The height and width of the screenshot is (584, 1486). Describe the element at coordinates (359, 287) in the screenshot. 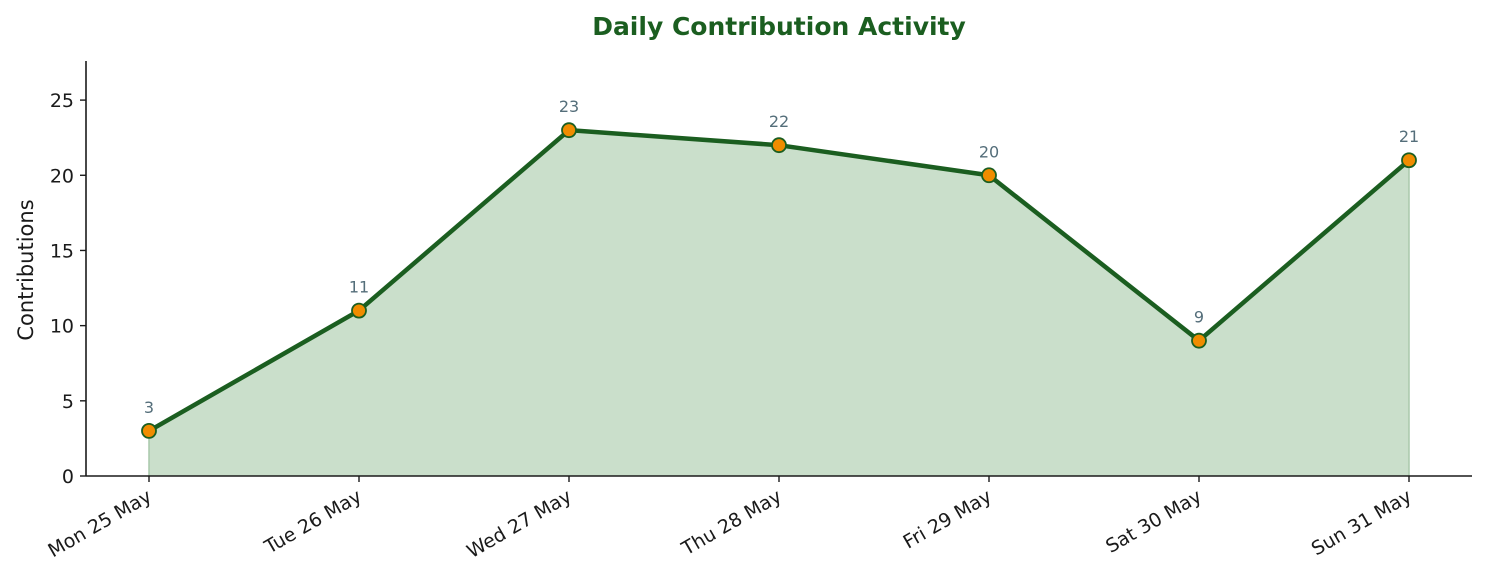

I see `data-label: 11` at that location.